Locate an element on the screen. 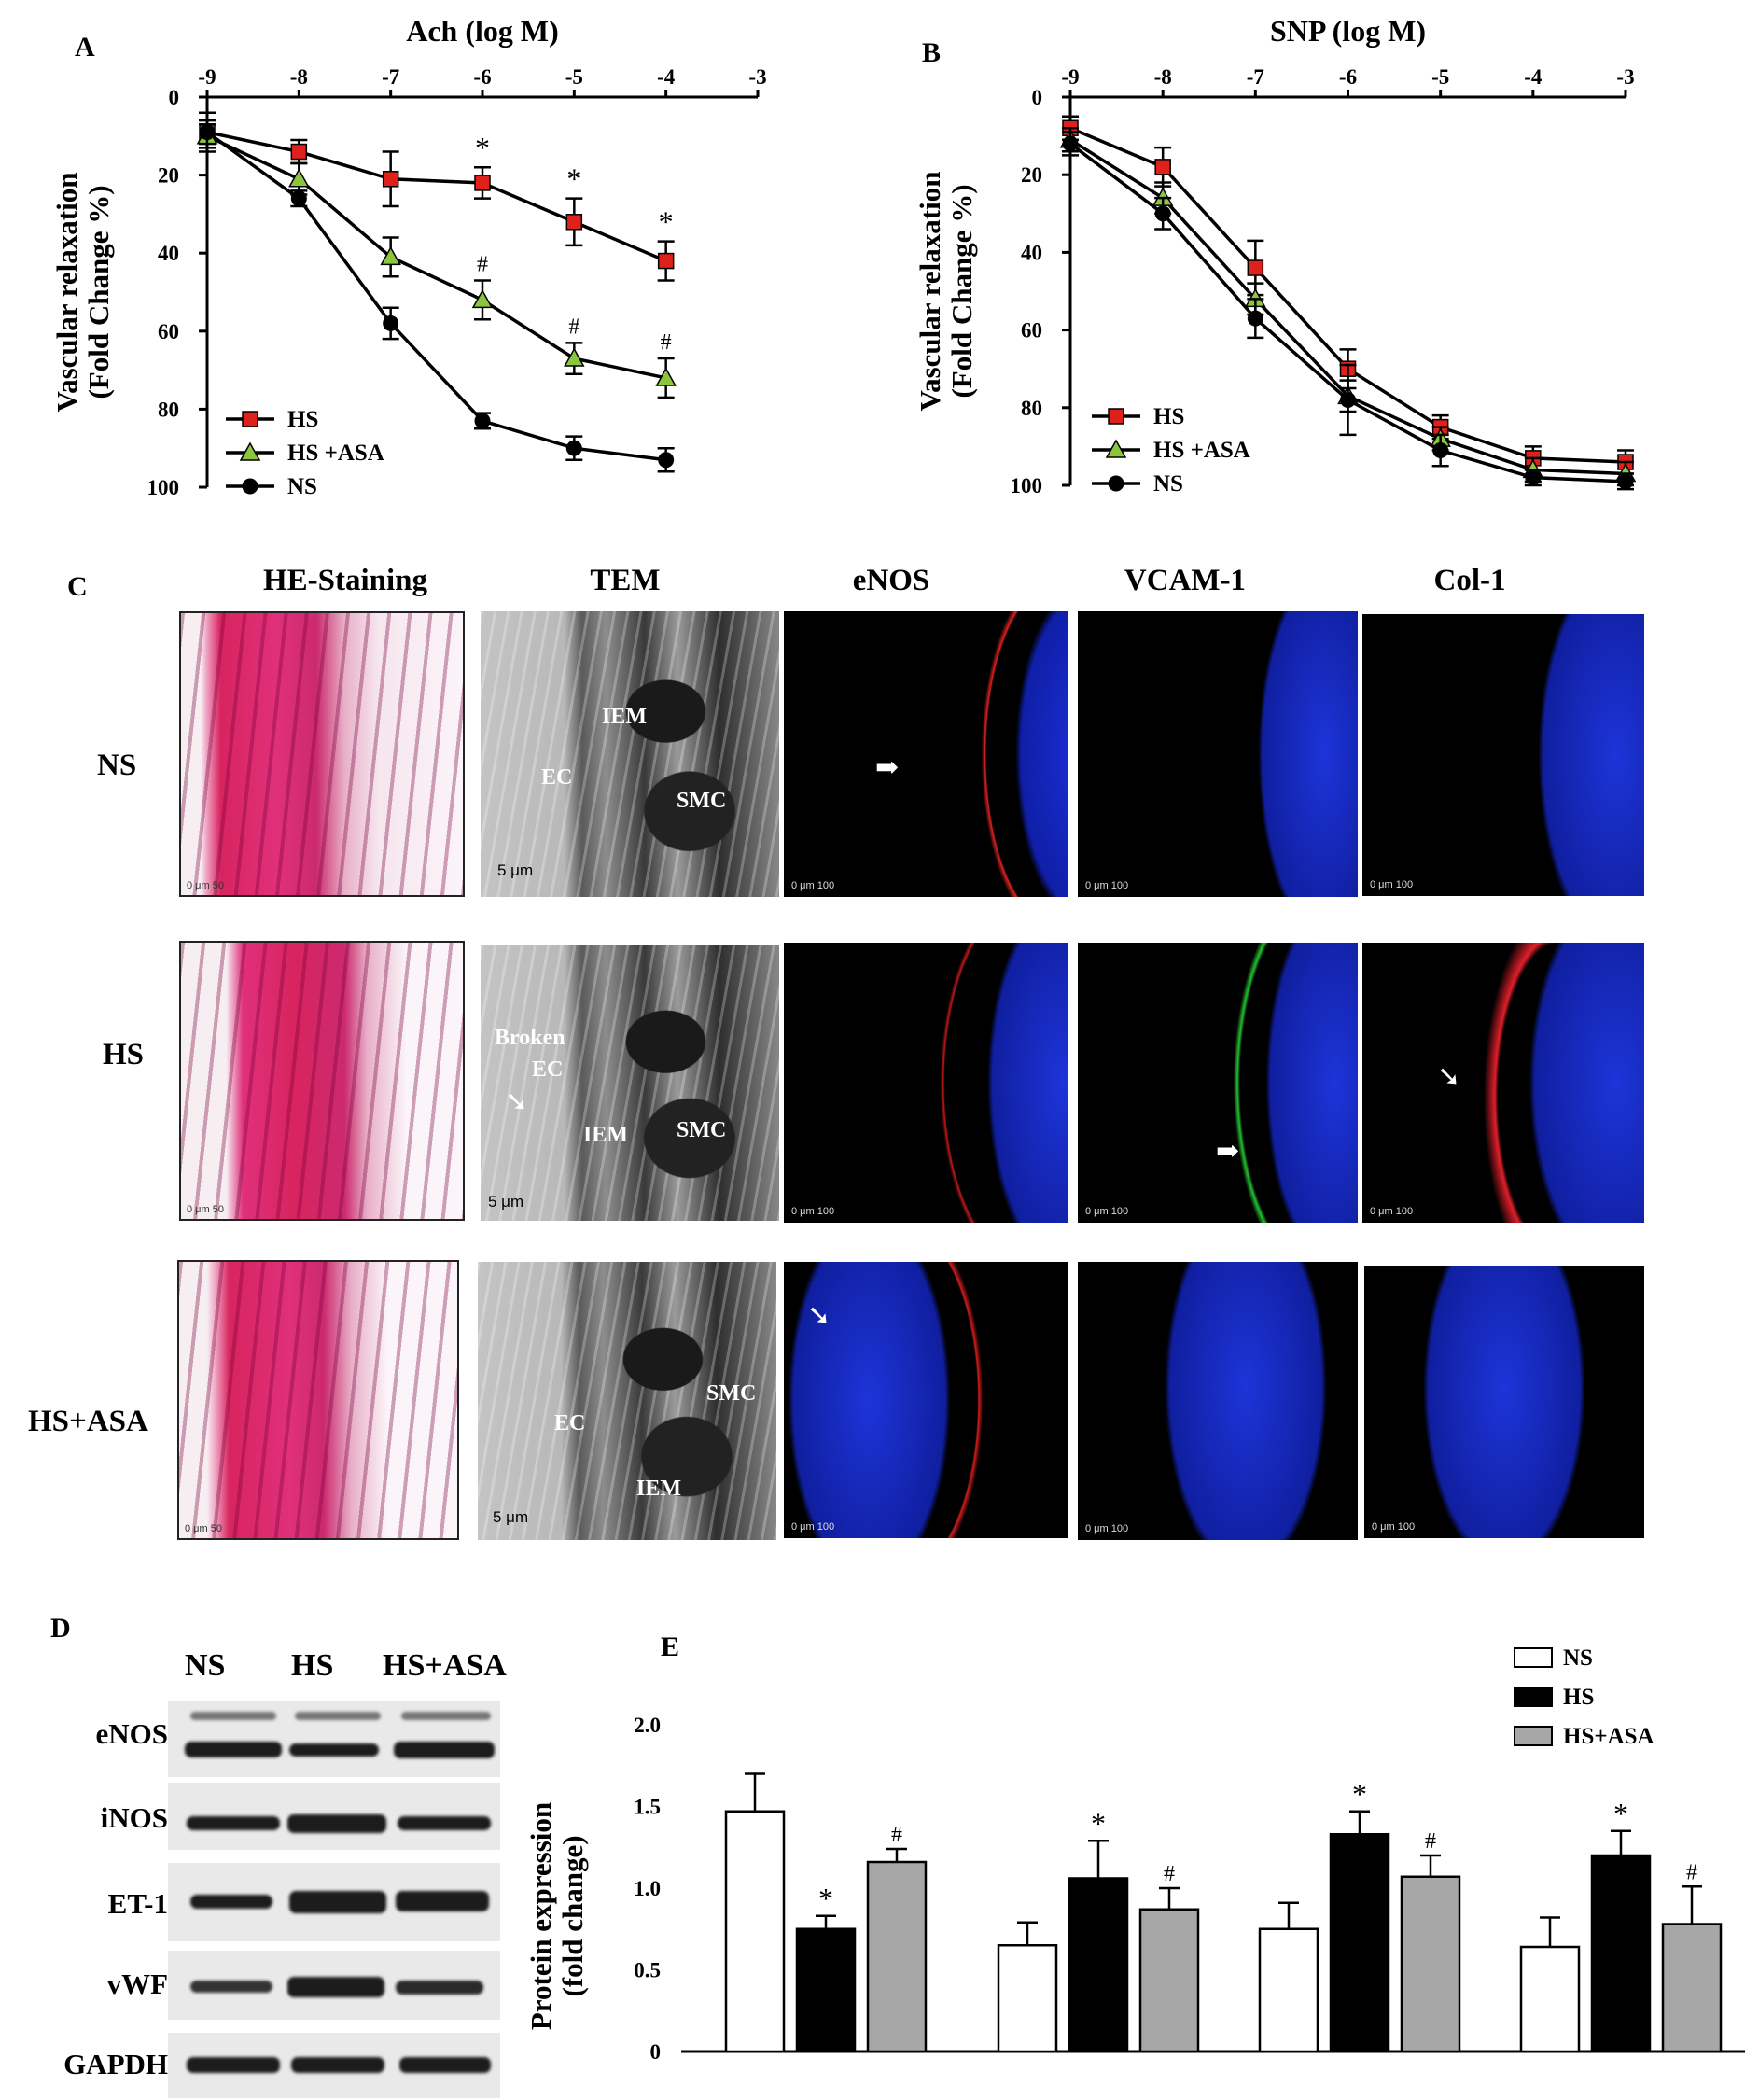  panel-label-b: B is located at coordinates (932, 52).